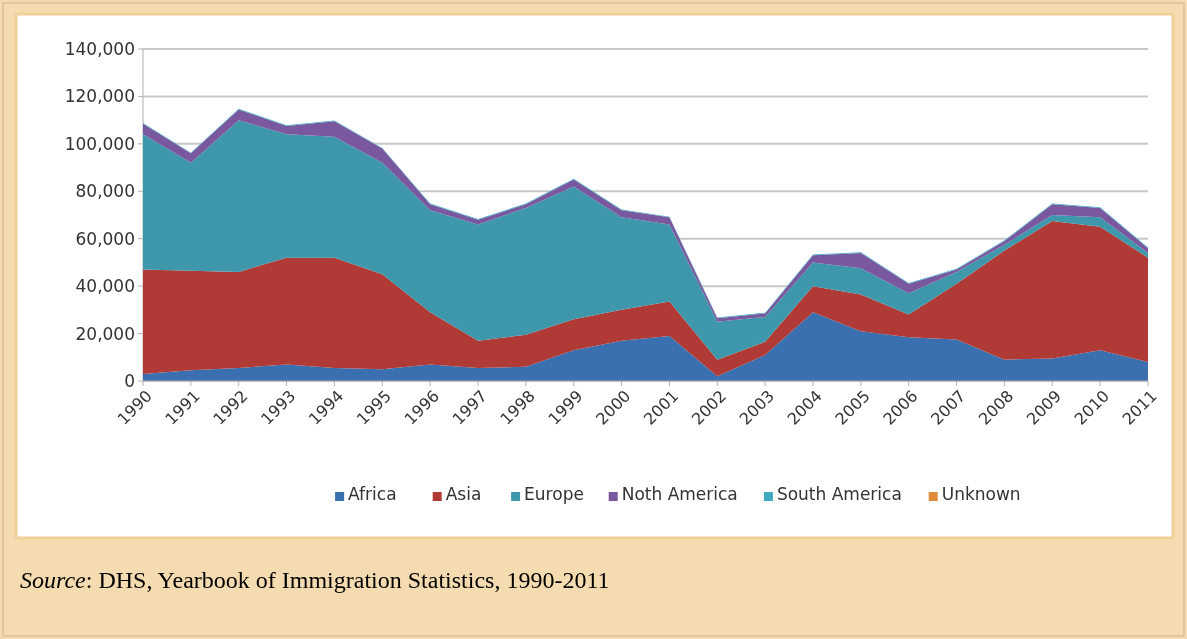 The width and height of the screenshot is (1187, 639). What do you see at coordinates (105, 238) in the screenshot?
I see `y-tick-label: 60,000` at bounding box center [105, 238].